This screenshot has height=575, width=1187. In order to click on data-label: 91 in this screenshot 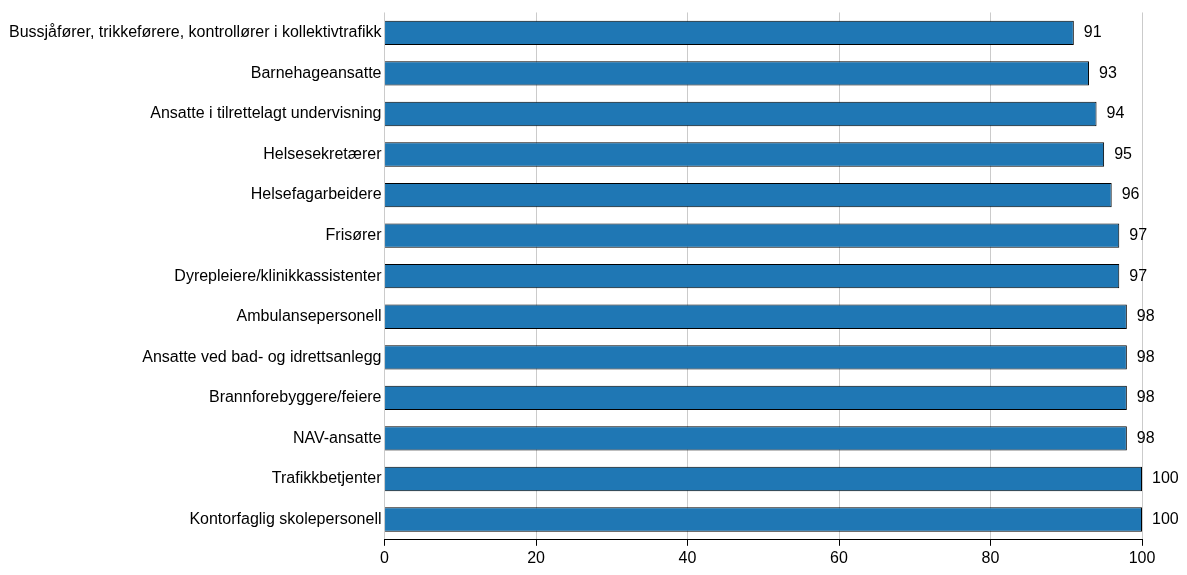, I will do `click(1092, 32)`.